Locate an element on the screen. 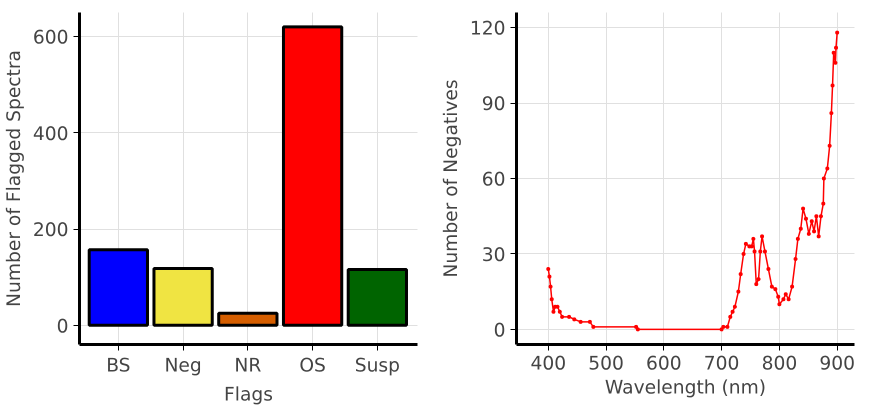 This screenshot has height=410, width=875. y-tick-label: 60 is located at coordinates (494, 180).